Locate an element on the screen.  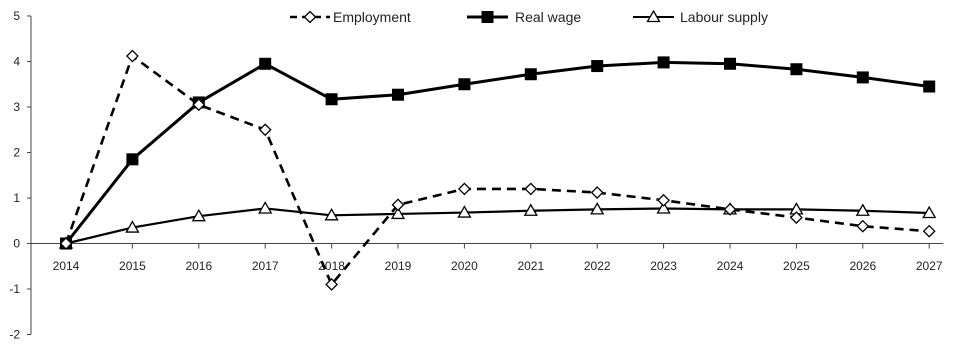
legend-item-employment: Employment is located at coordinates (350, 17).